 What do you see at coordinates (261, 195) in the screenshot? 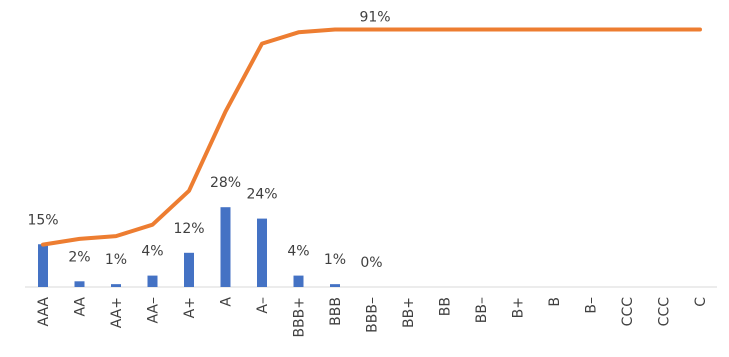
I see `bar-data-label: 24%` at bounding box center [261, 195].